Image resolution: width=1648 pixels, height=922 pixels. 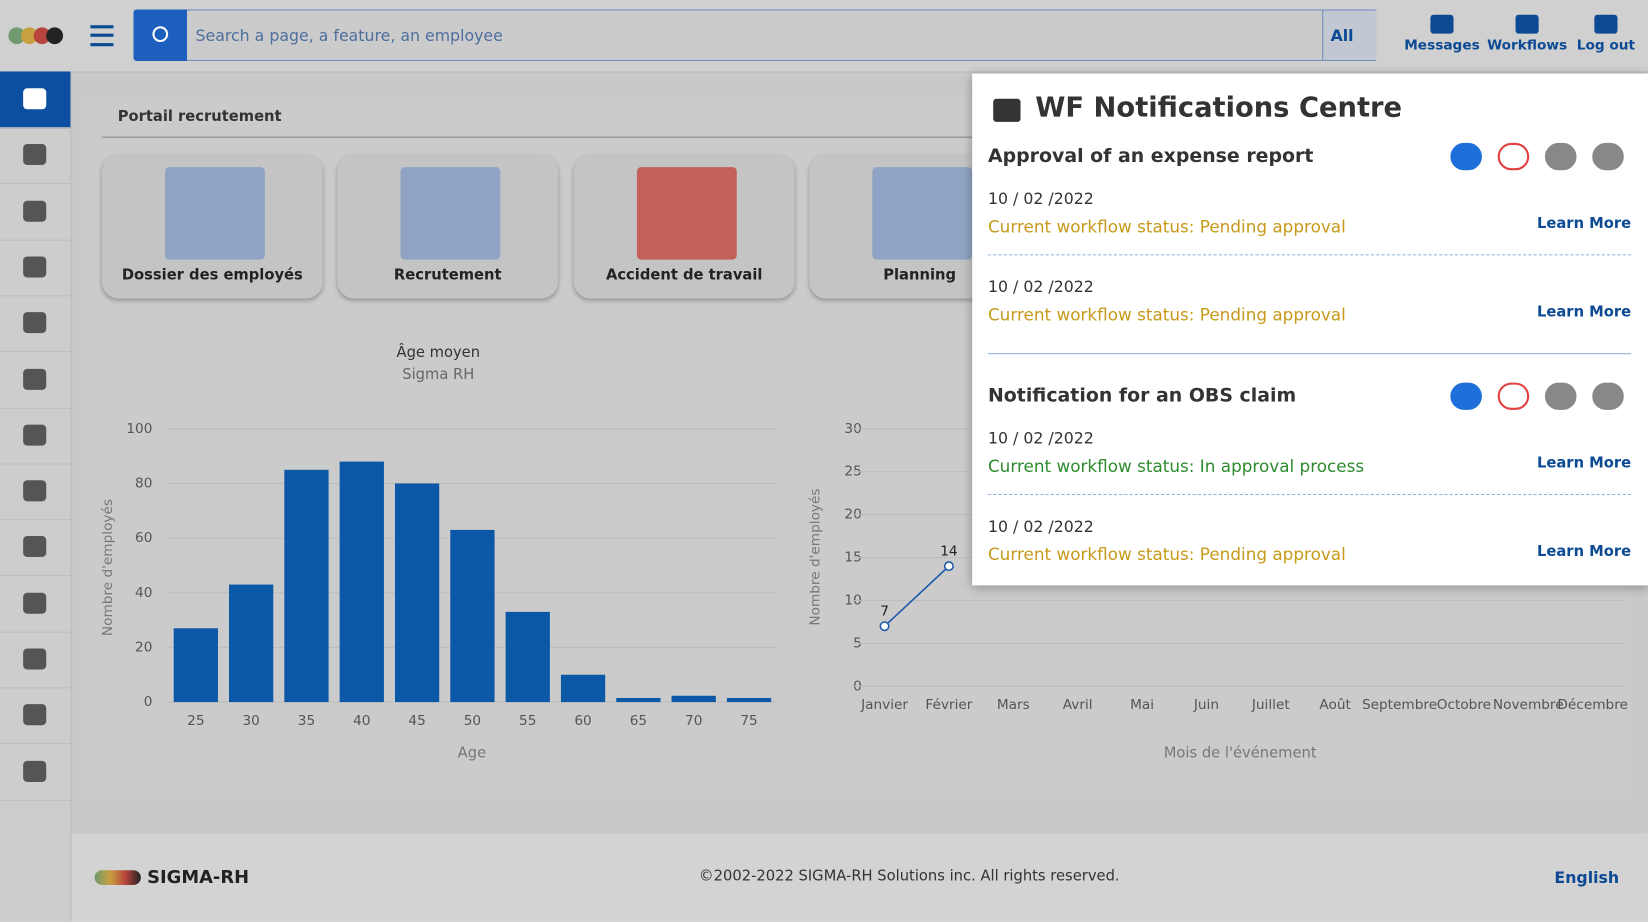 I want to click on portal-title: Portail recrutement, so click(x=199, y=117).